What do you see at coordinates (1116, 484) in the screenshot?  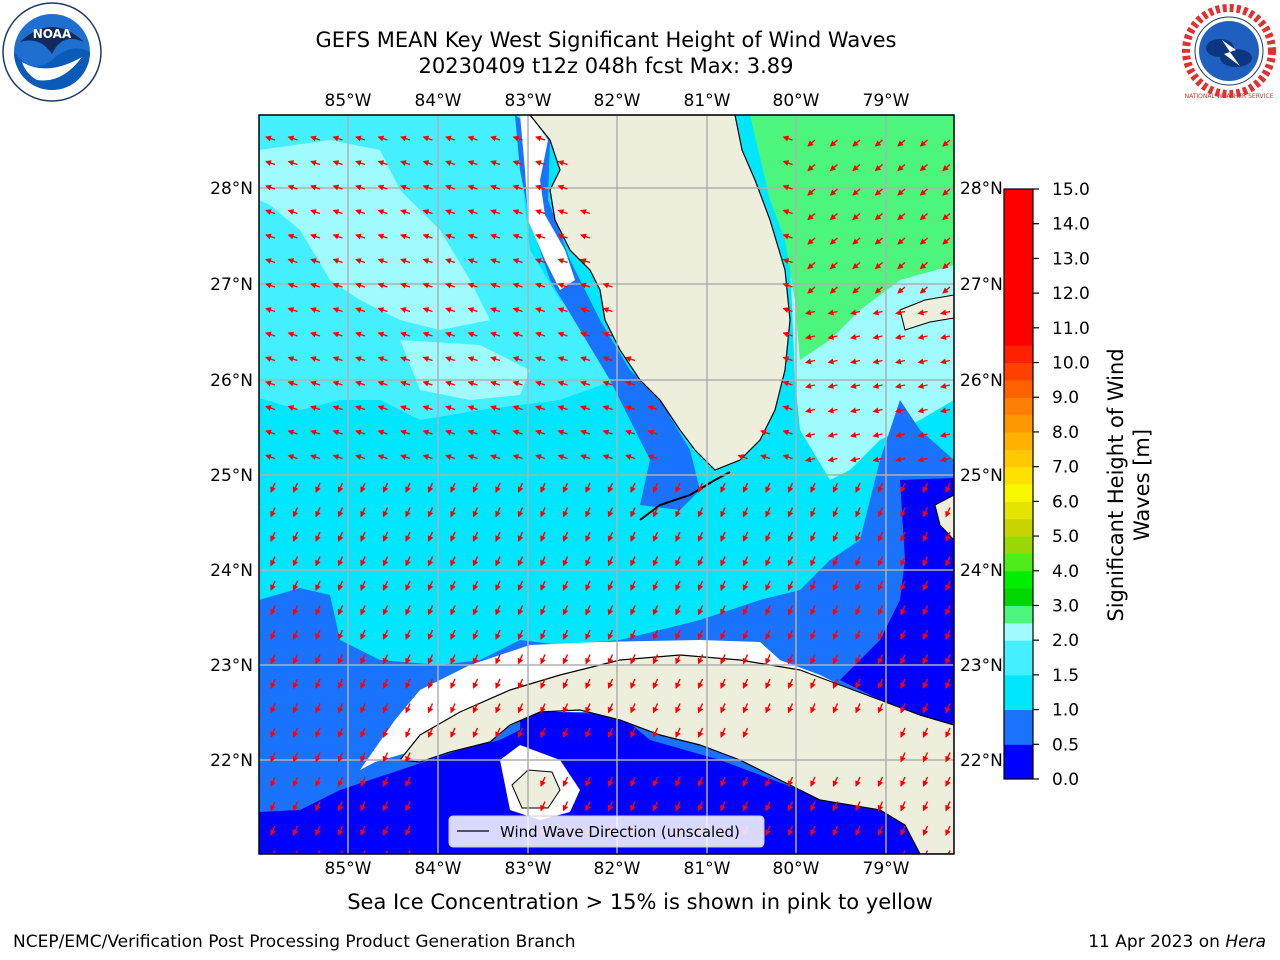 I see `colorbar-label-line1: Significant Height of Wind` at bounding box center [1116, 484].